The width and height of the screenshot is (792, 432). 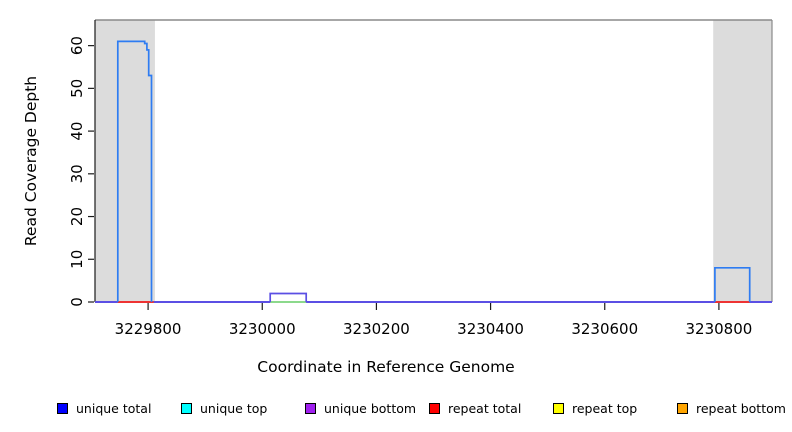 I want to click on legend-item-repeat-top: repeat top, so click(x=595, y=408).